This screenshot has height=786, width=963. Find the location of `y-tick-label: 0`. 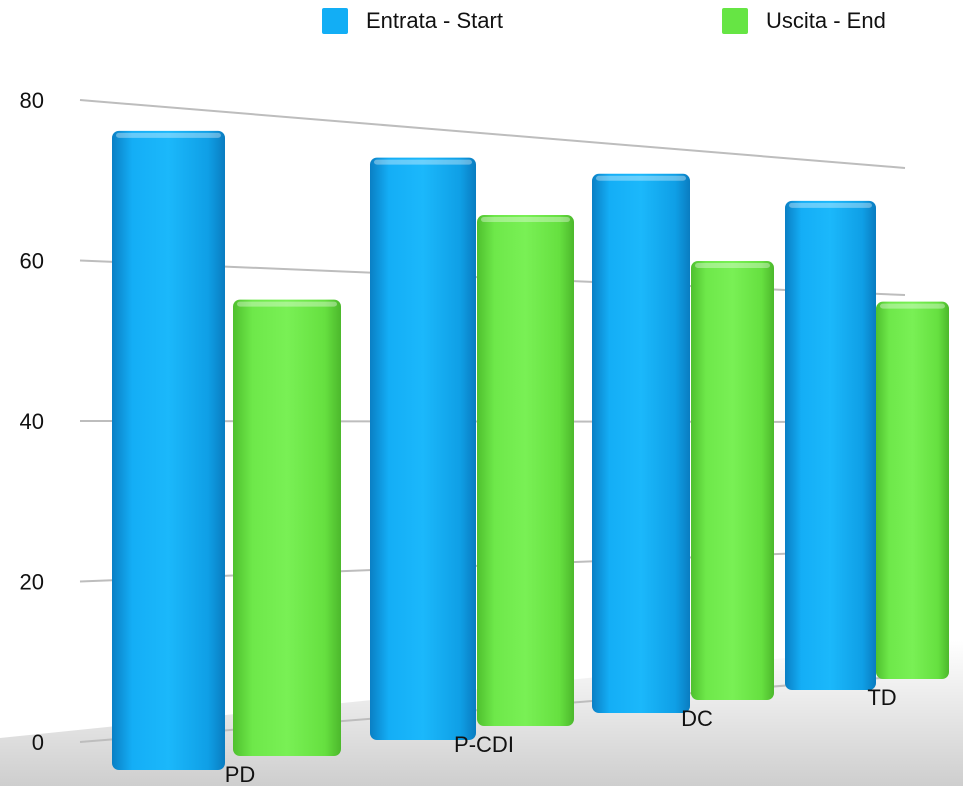

y-tick-label: 0 is located at coordinates (38, 742).